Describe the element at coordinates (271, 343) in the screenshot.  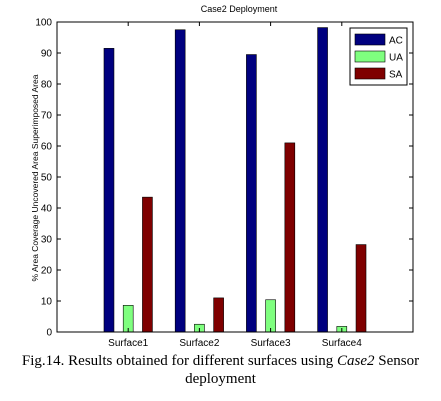
I see `x-tick-label: Surface3` at that location.